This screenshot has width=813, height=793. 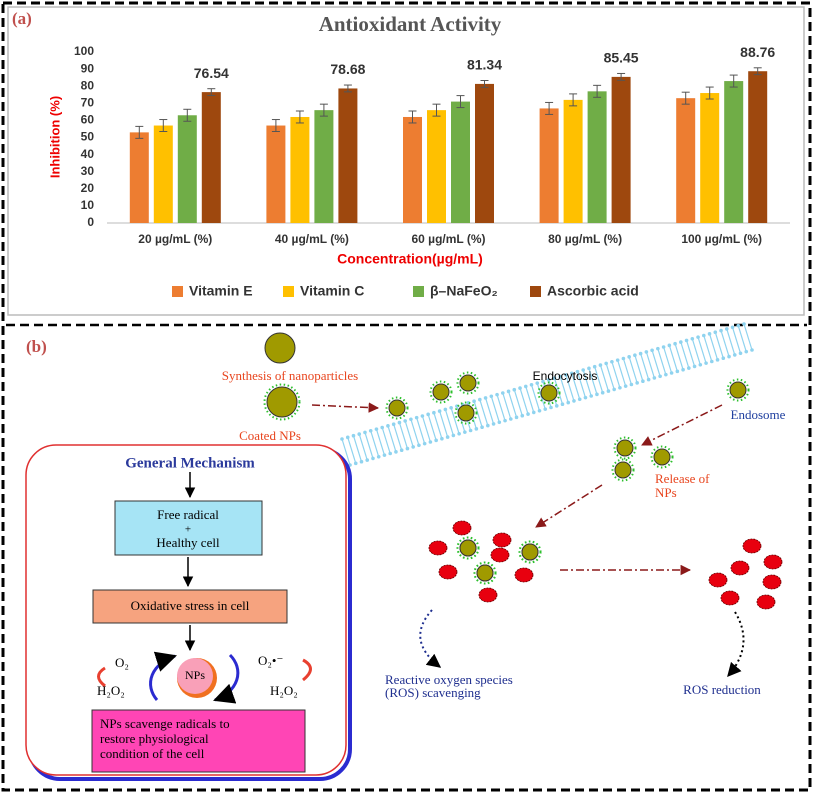 I want to click on data-label: 85.45, so click(x=621, y=58).